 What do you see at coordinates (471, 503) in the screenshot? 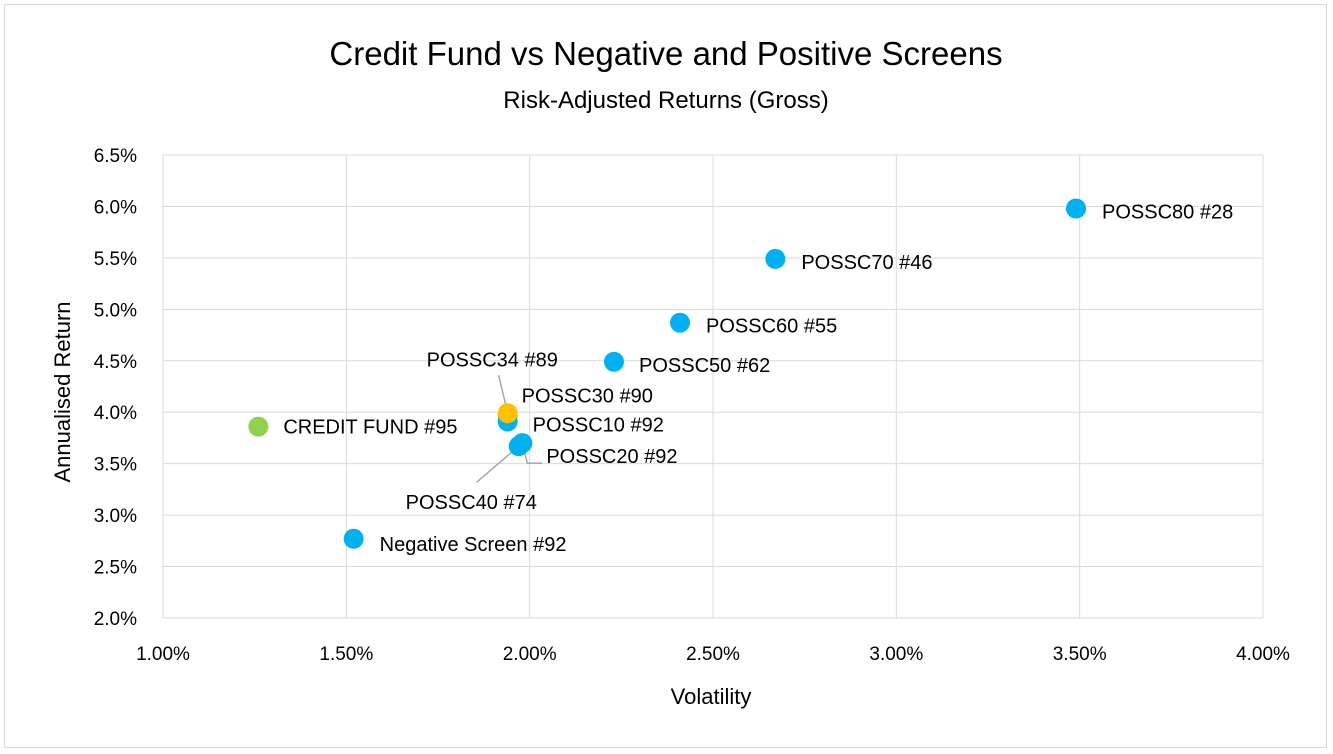
I see `data-label: POSSC40 #74` at bounding box center [471, 503].